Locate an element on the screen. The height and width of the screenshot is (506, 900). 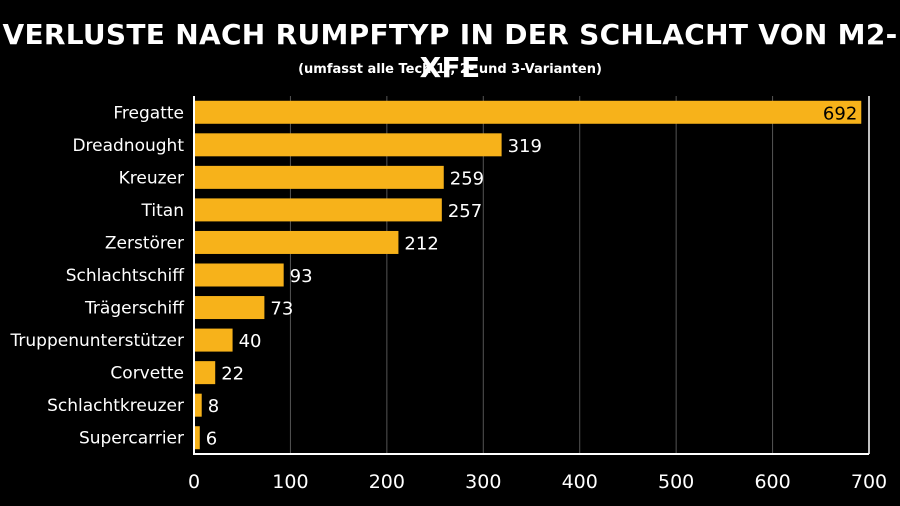
x-tick-label: 400 is located at coordinates (580, 482).